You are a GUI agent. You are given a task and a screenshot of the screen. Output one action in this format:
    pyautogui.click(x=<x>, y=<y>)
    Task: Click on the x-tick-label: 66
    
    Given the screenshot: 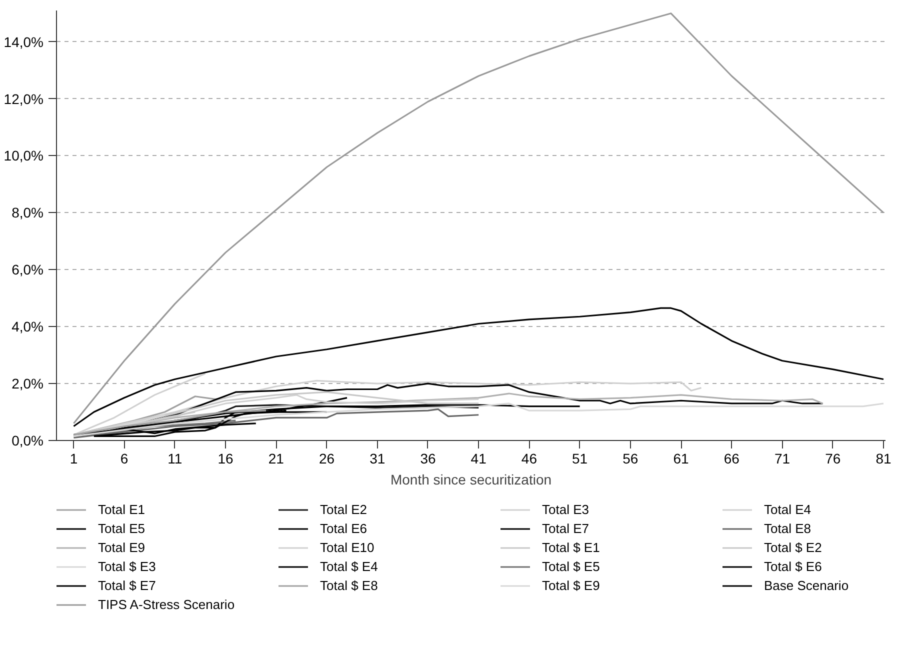 What is the action you would take?
    pyautogui.click(x=732, y=458)
    